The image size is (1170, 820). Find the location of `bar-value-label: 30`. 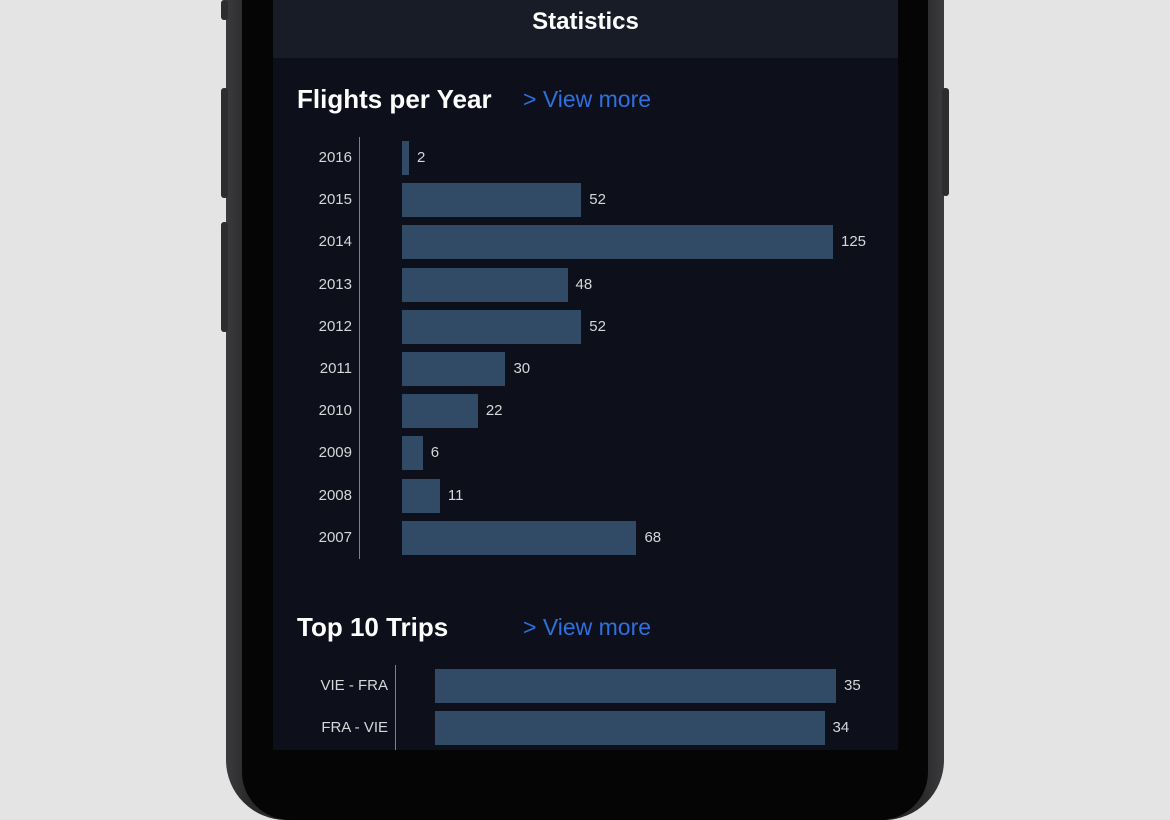

bar-value-label: 30 is located at coordinates (522, 368).